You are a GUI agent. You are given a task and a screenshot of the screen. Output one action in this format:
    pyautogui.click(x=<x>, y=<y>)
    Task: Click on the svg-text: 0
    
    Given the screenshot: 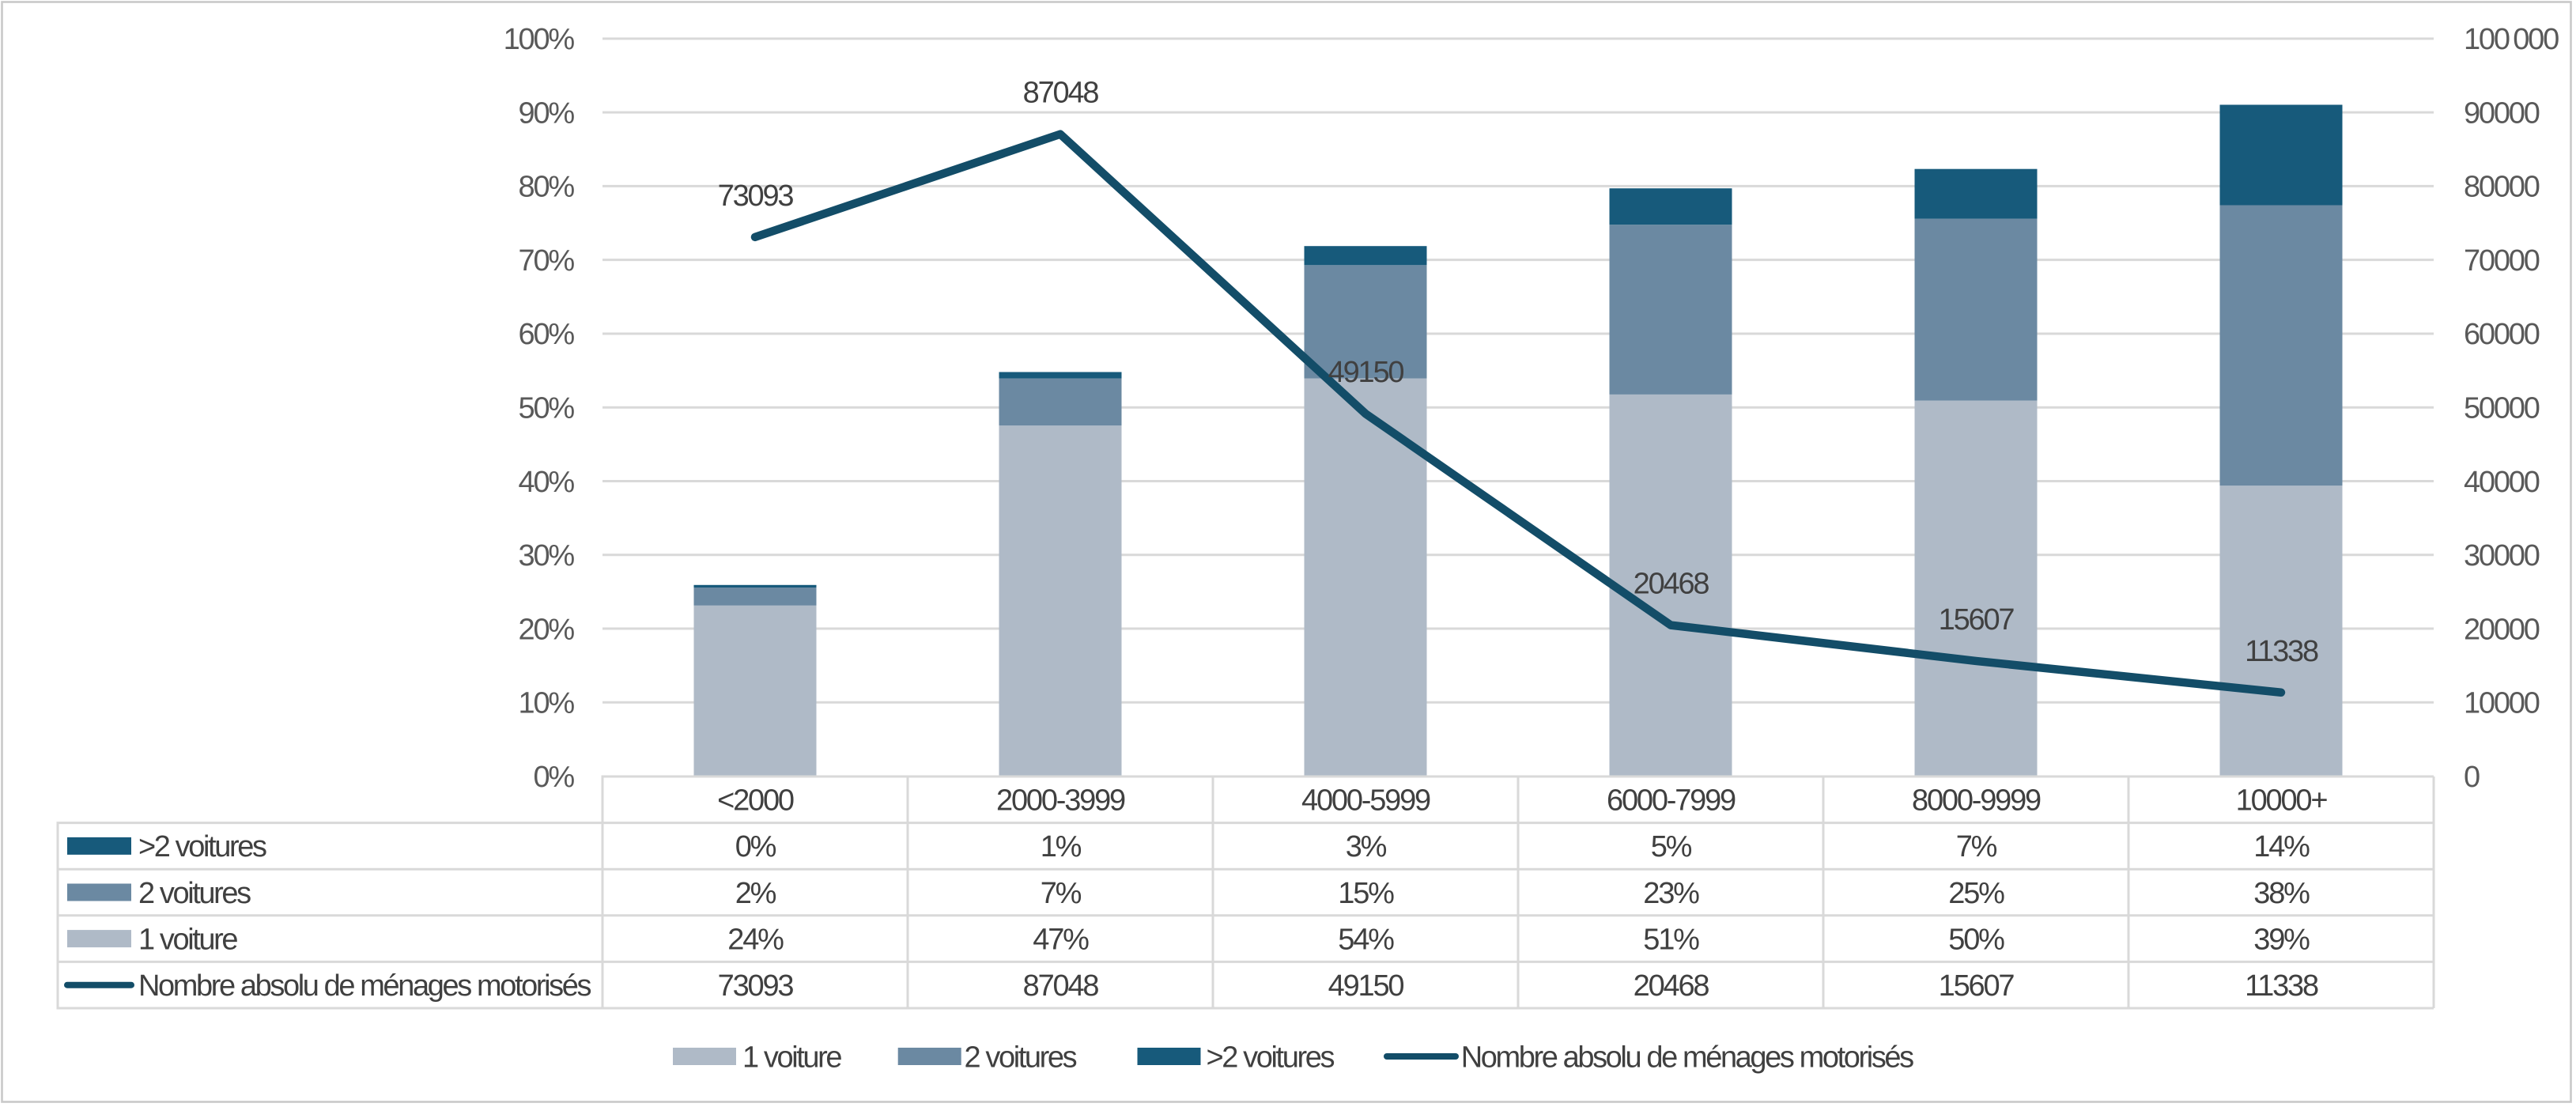 What is the action you would take?
    pyautogui.click(x=2472, y=777)
    